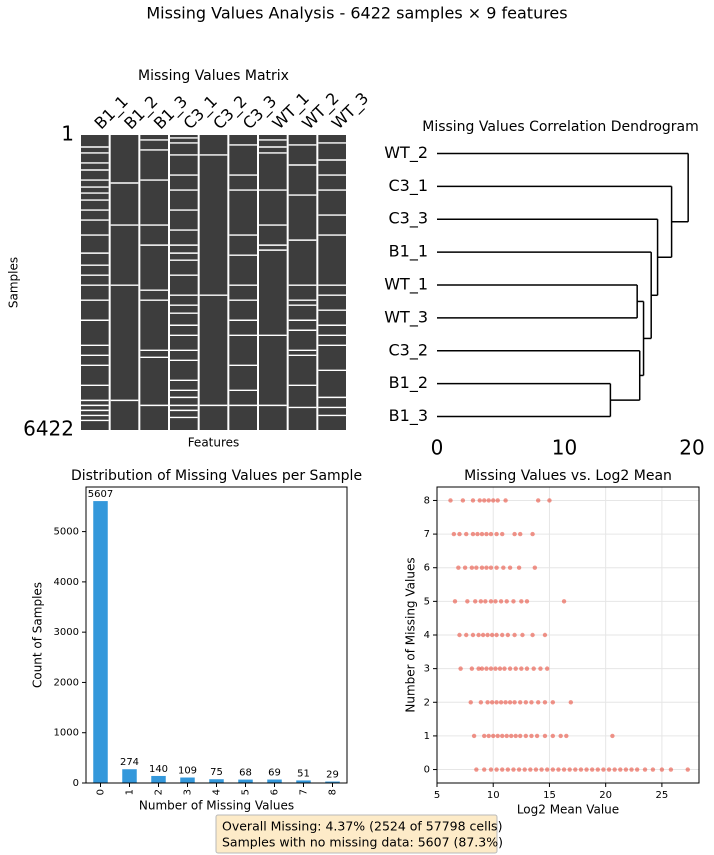 Image resolution: width=714 pixels, height=855 pixels. What do you see at coordinates (245, 773) in the screenshot?
I see `value-label: 68` at bounding box center [245, 773].